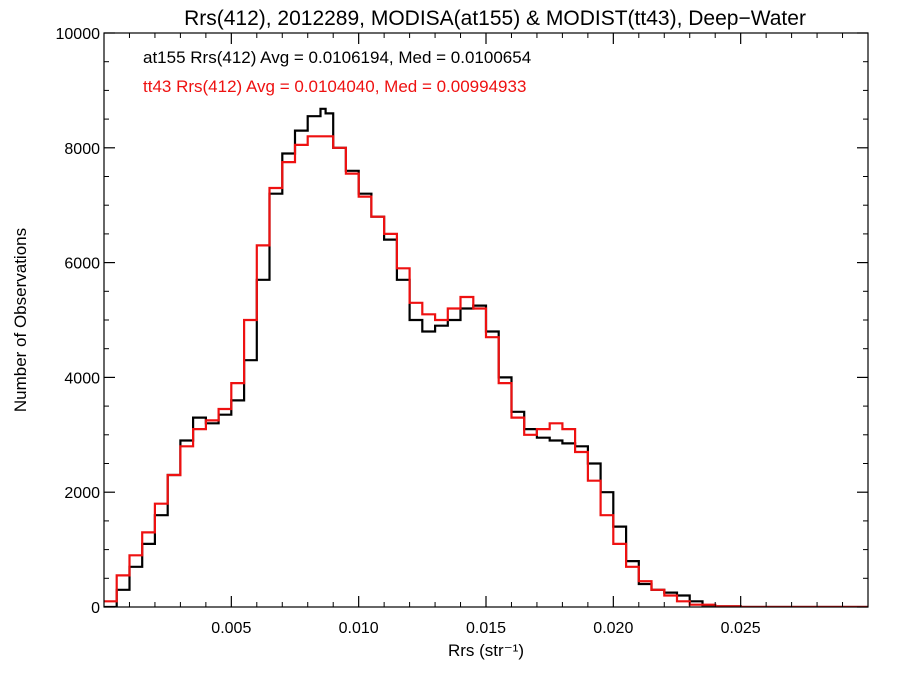  What do you see at coordinates (486, 628) in the screenshot?
I see `x-tick-label: 0.015` at bounding box center [486, 628].